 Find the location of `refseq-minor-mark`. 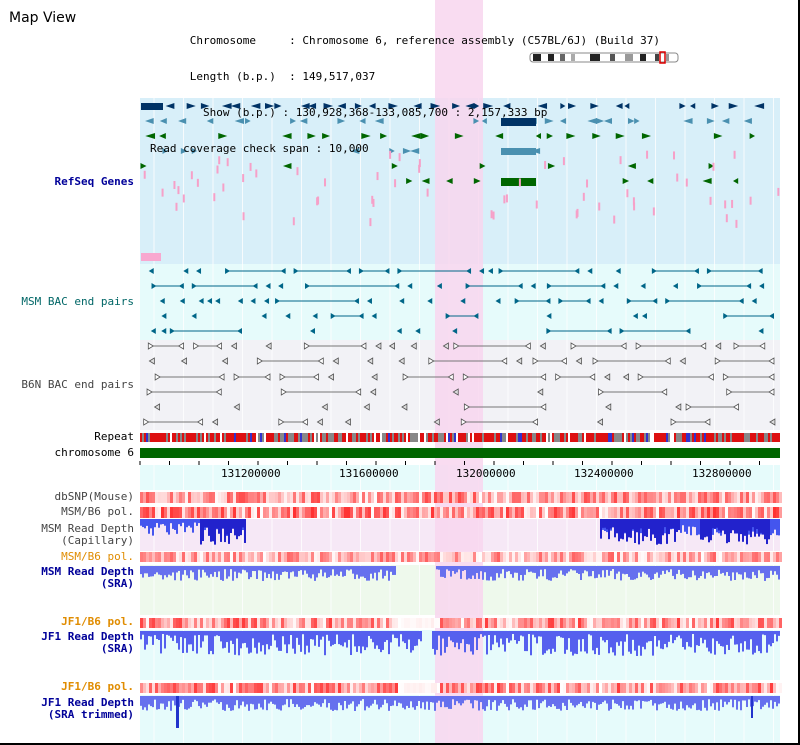

refseq-minor-mark is located at coordinates (419, 168).